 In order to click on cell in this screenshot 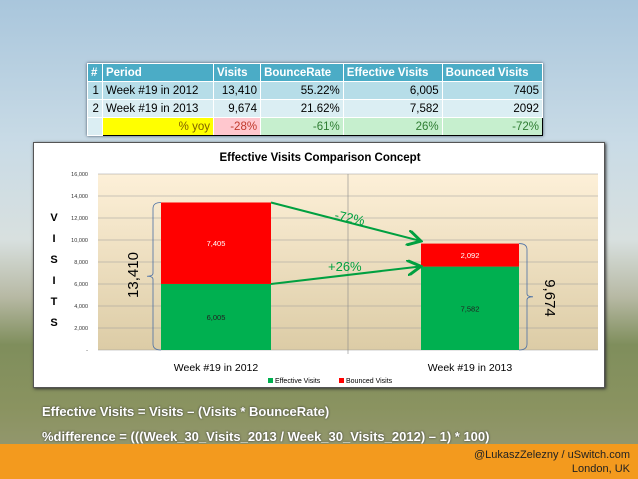, I will do `click(95, 126)`.